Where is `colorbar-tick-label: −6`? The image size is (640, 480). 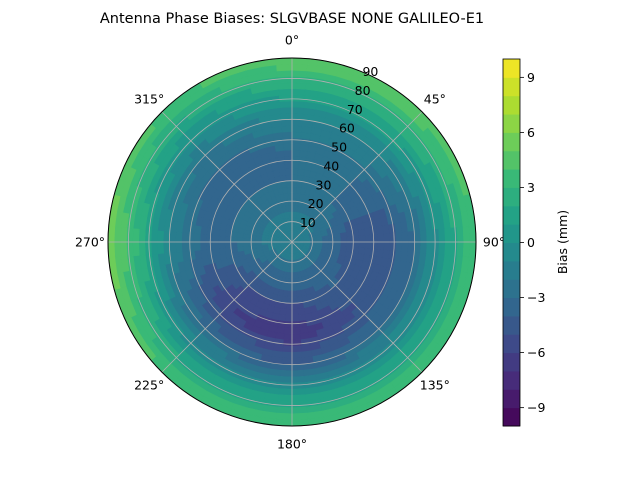
colorbar-tick-label: −6 is located at coordinates (536, 352).